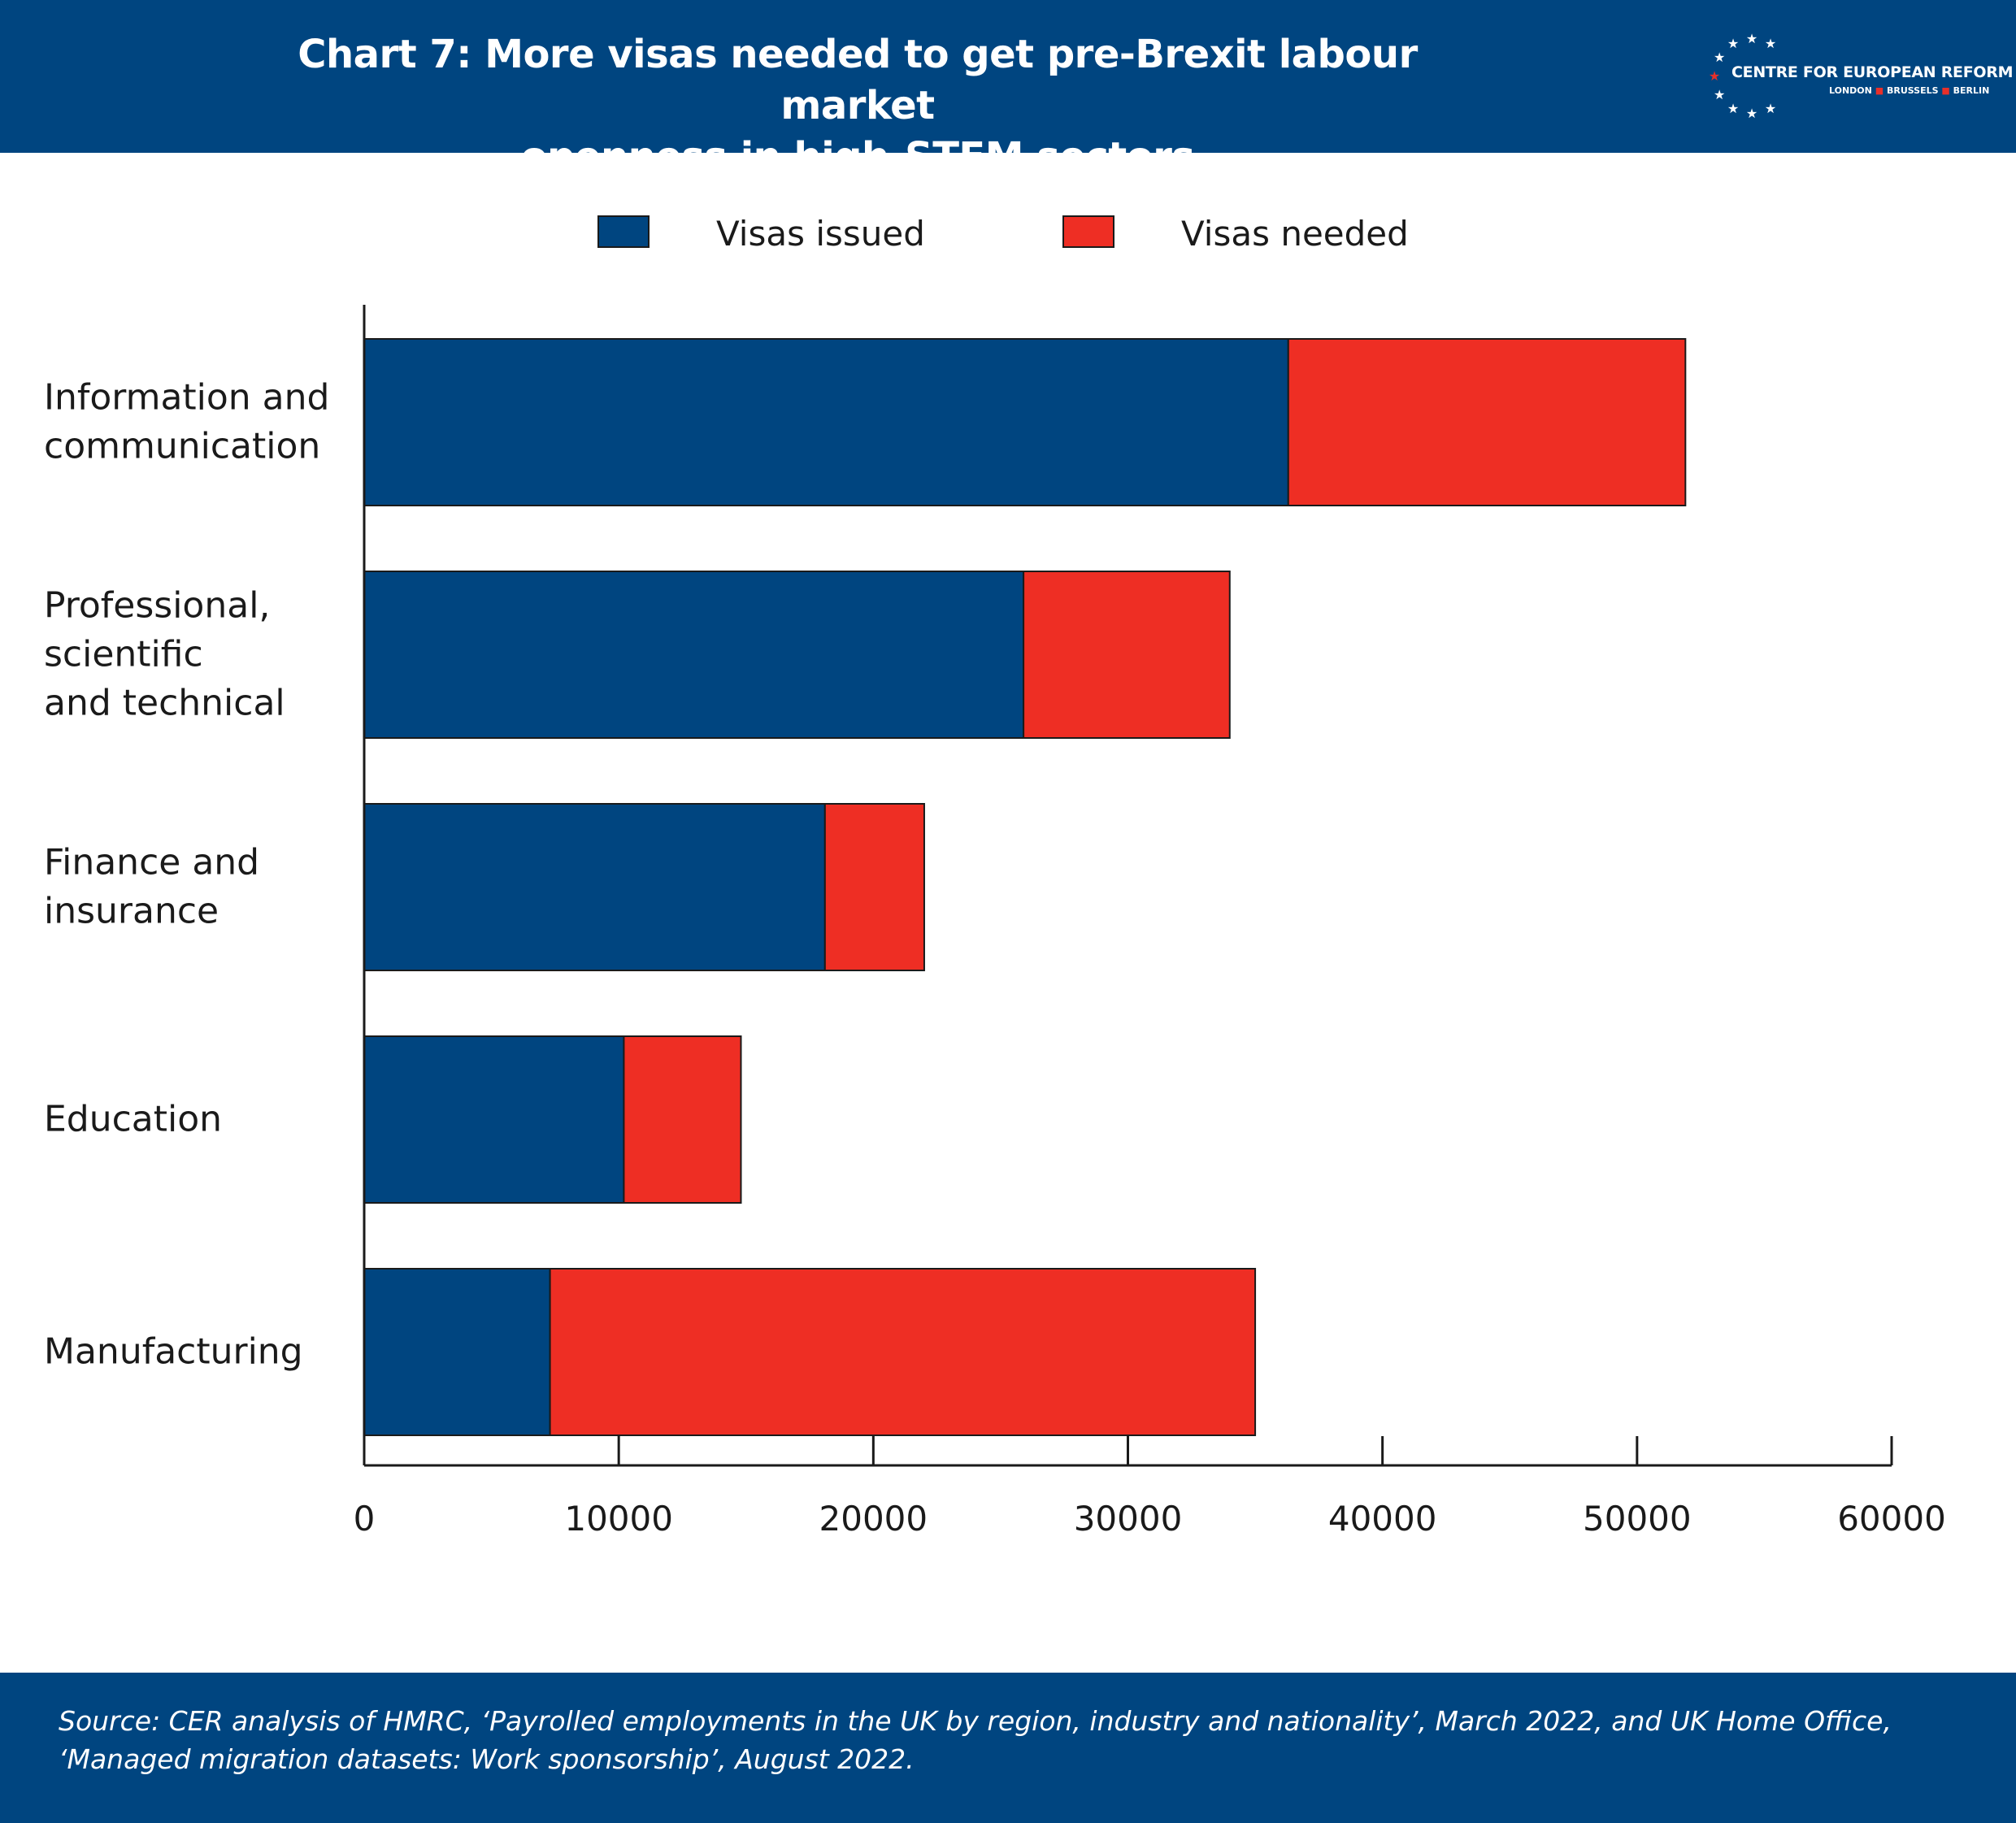 This screenshot has height=1823, width=2016. I want to click on logo-city-berlin: BERLIN, so click(1972, 90).